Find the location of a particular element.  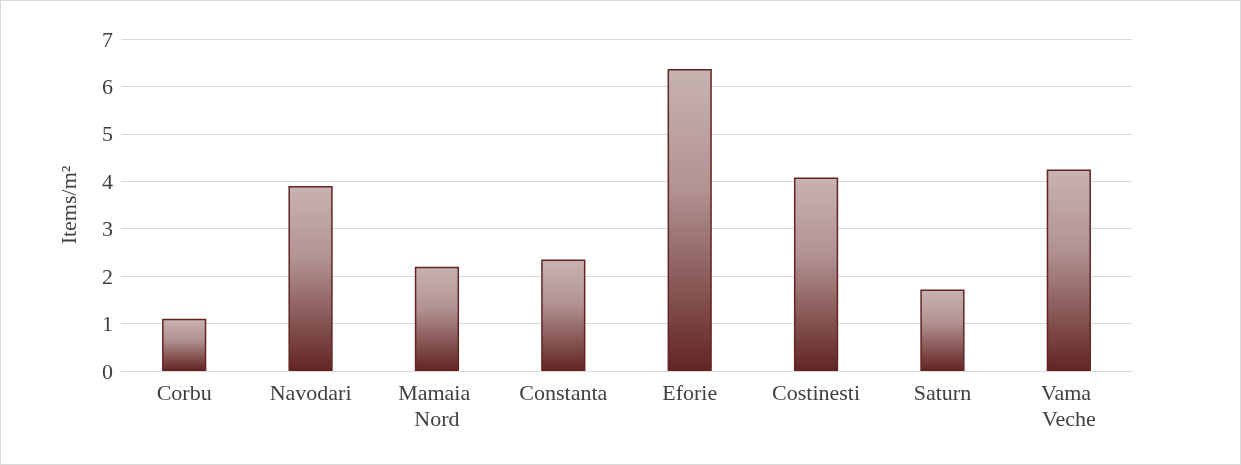

y-tick-label: 7 is located at coordinates (107, 39).